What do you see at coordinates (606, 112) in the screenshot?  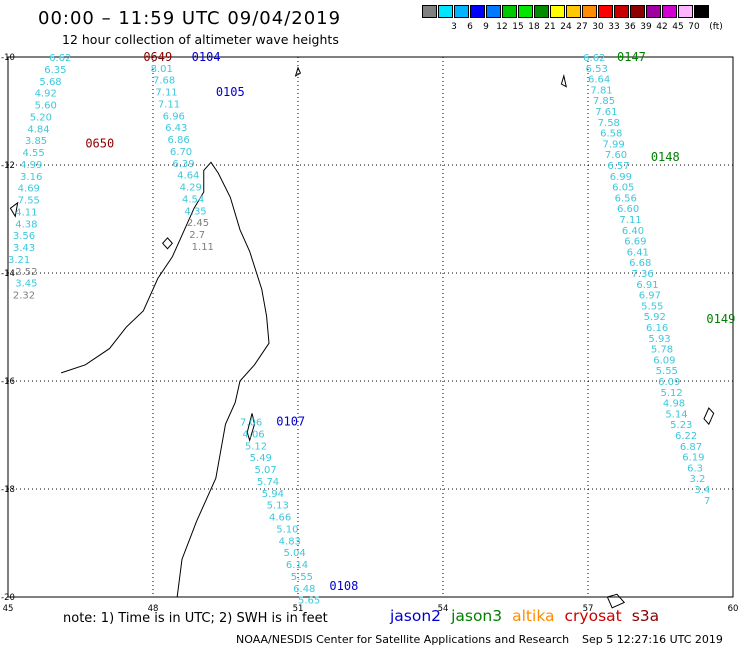 I see `wave-height-value: 7.61` at bounding box center [606, 112].